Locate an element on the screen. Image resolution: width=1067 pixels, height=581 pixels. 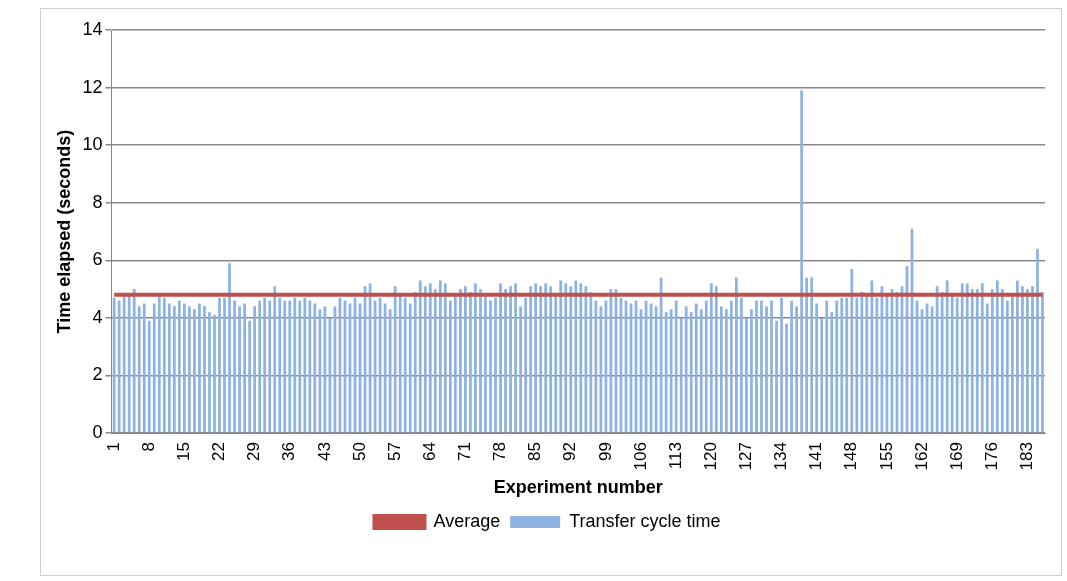
x-tick-label: 176 is located at coordinates (991, 456).